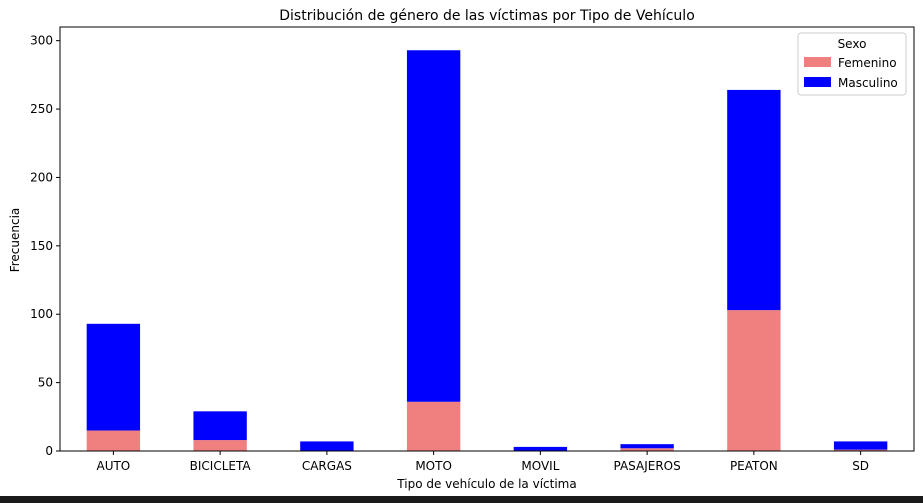 Image resolution: width=923 pixels, height=503 pixels. Describe the element at coordinates (41, 41) in the screenshot. I see `y-tick-label: 300` at that location.